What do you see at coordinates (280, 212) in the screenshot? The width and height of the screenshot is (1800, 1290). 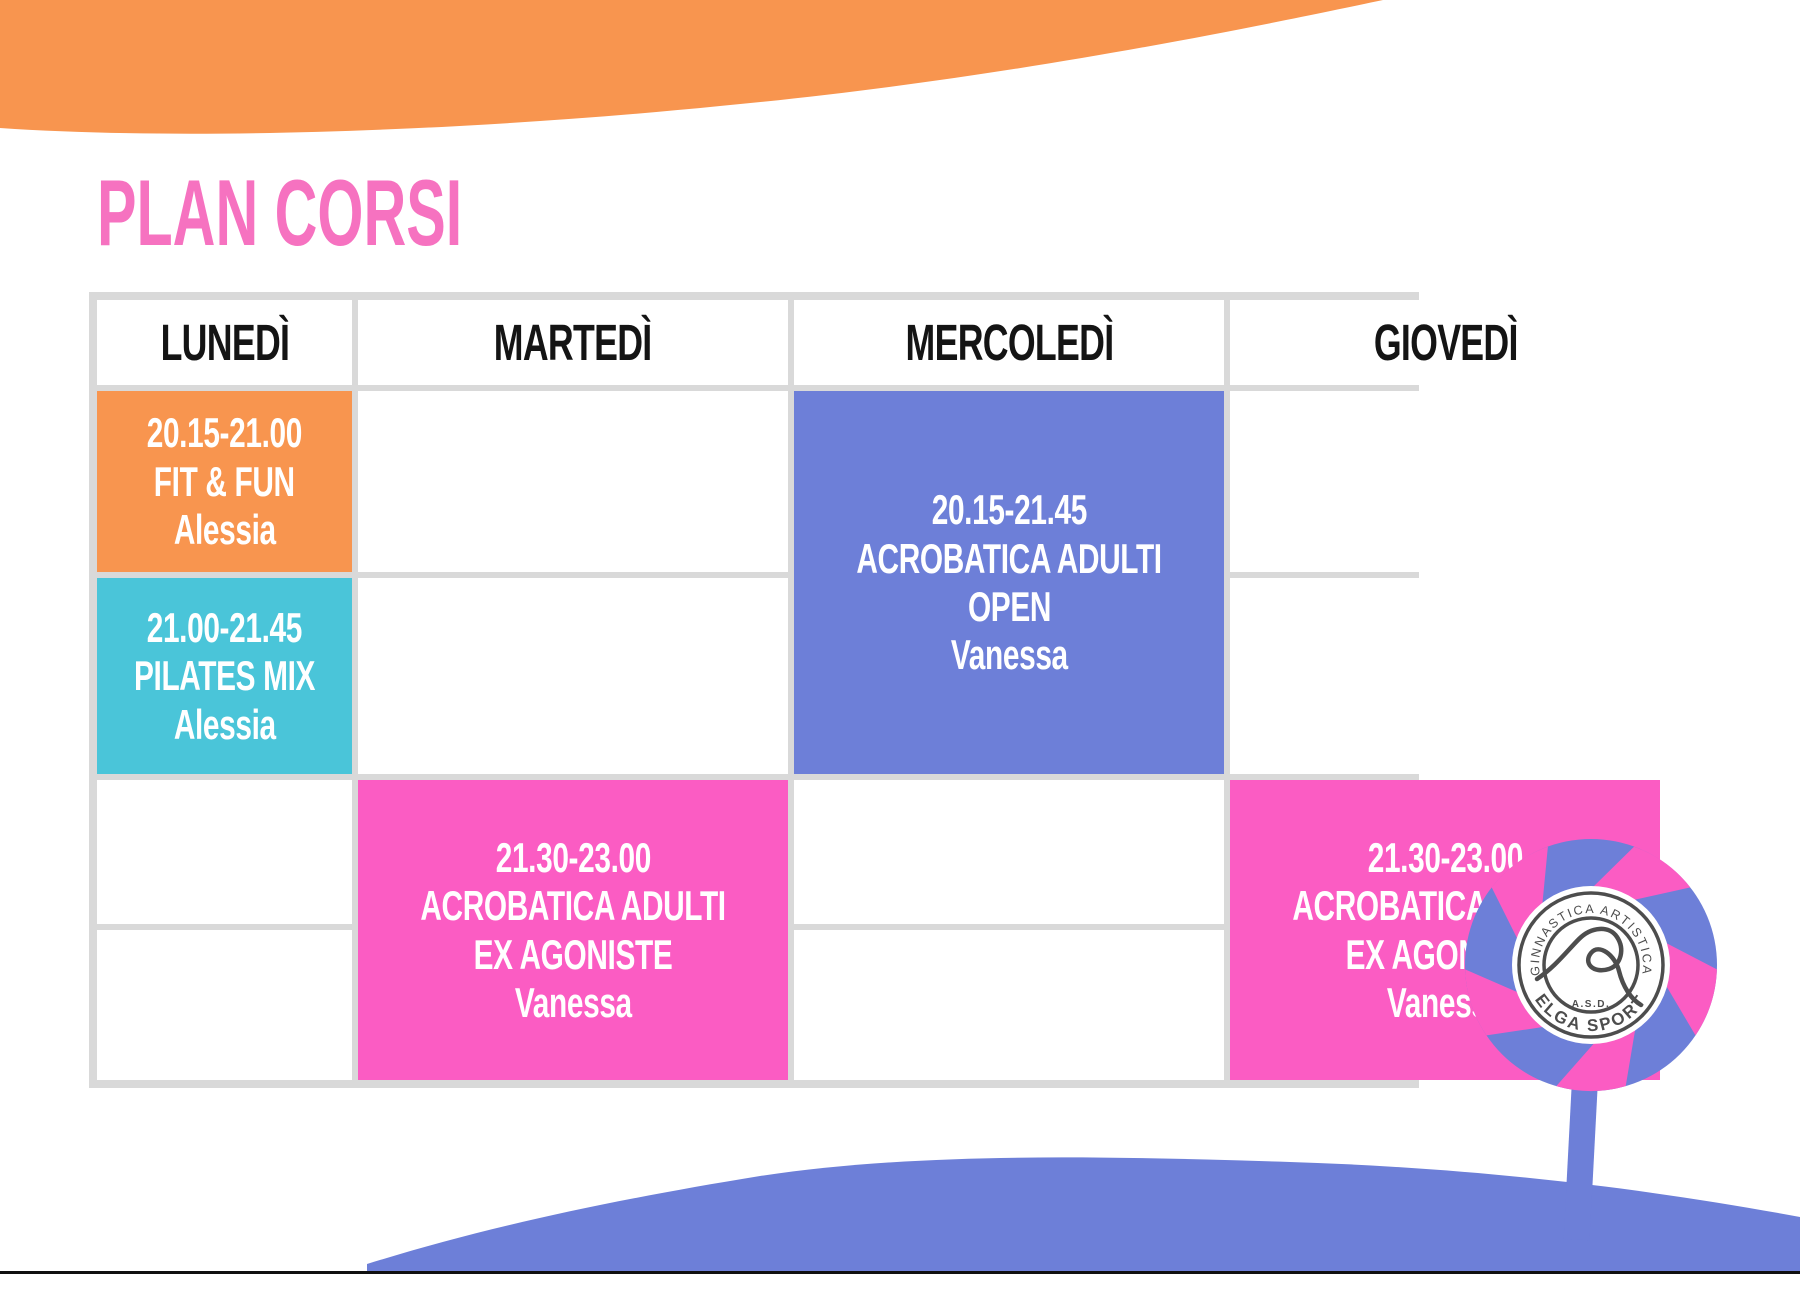 I see `page-title: PLAN CORSI` at bounding box center [280, 212].